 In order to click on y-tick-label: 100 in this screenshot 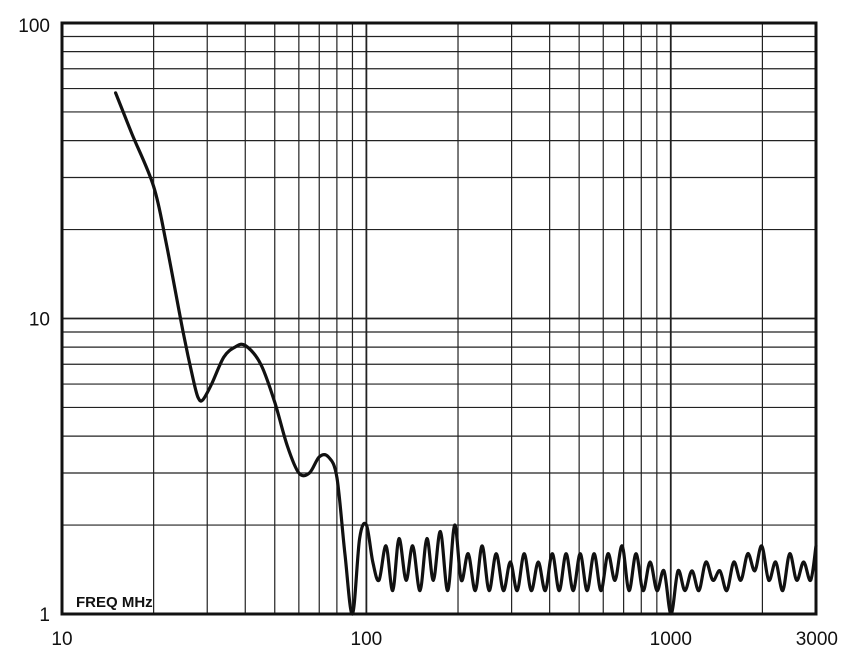, I will do `click(34, 26)`.